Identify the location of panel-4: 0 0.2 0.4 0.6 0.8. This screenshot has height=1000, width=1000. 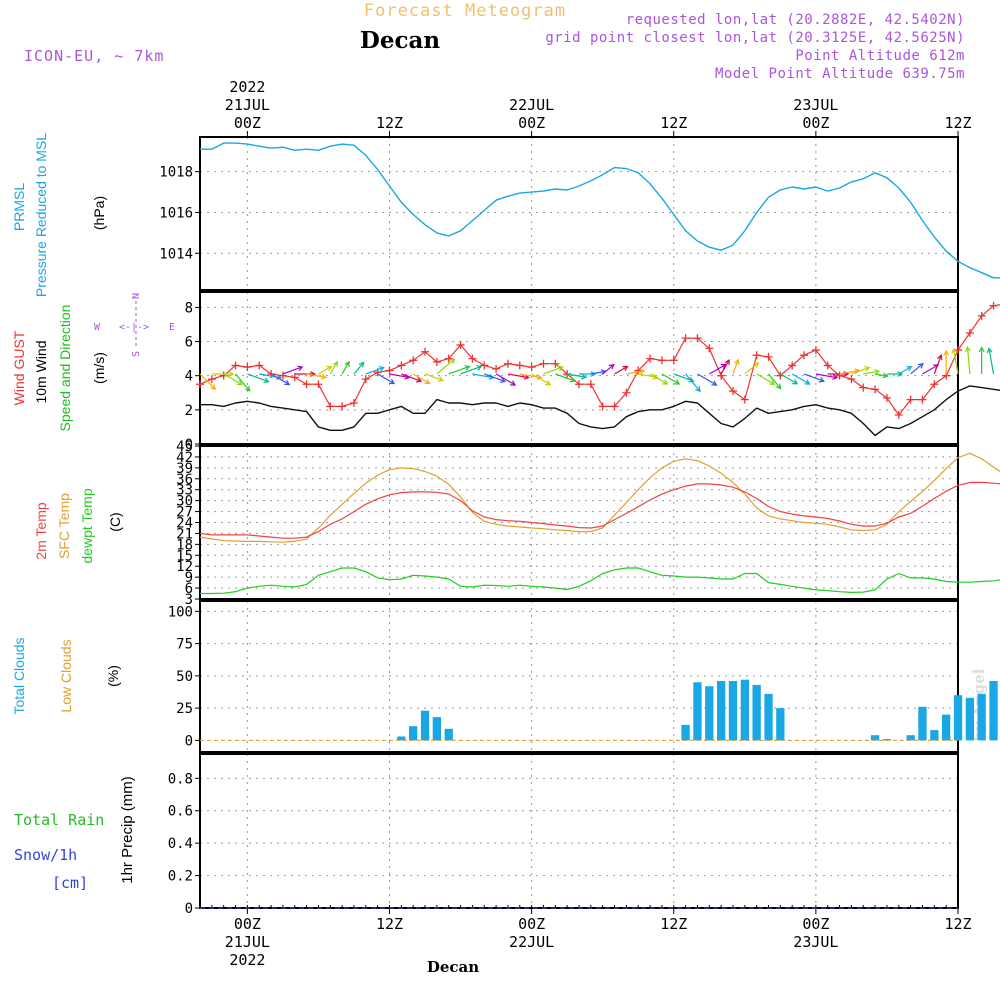
(563, 835).